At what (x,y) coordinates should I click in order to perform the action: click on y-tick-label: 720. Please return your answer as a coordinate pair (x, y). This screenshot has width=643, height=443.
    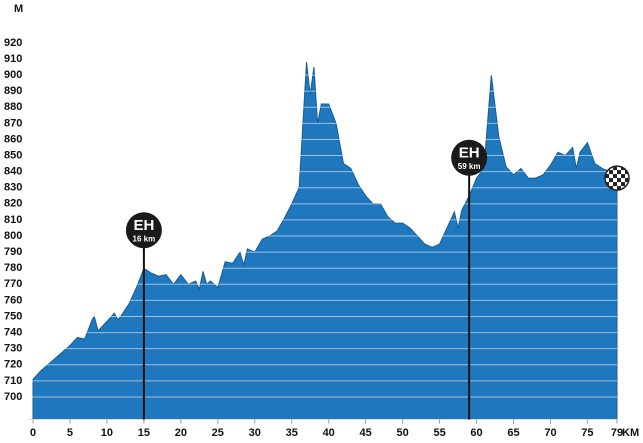
    Looking at the image, I should click on (13, 365).